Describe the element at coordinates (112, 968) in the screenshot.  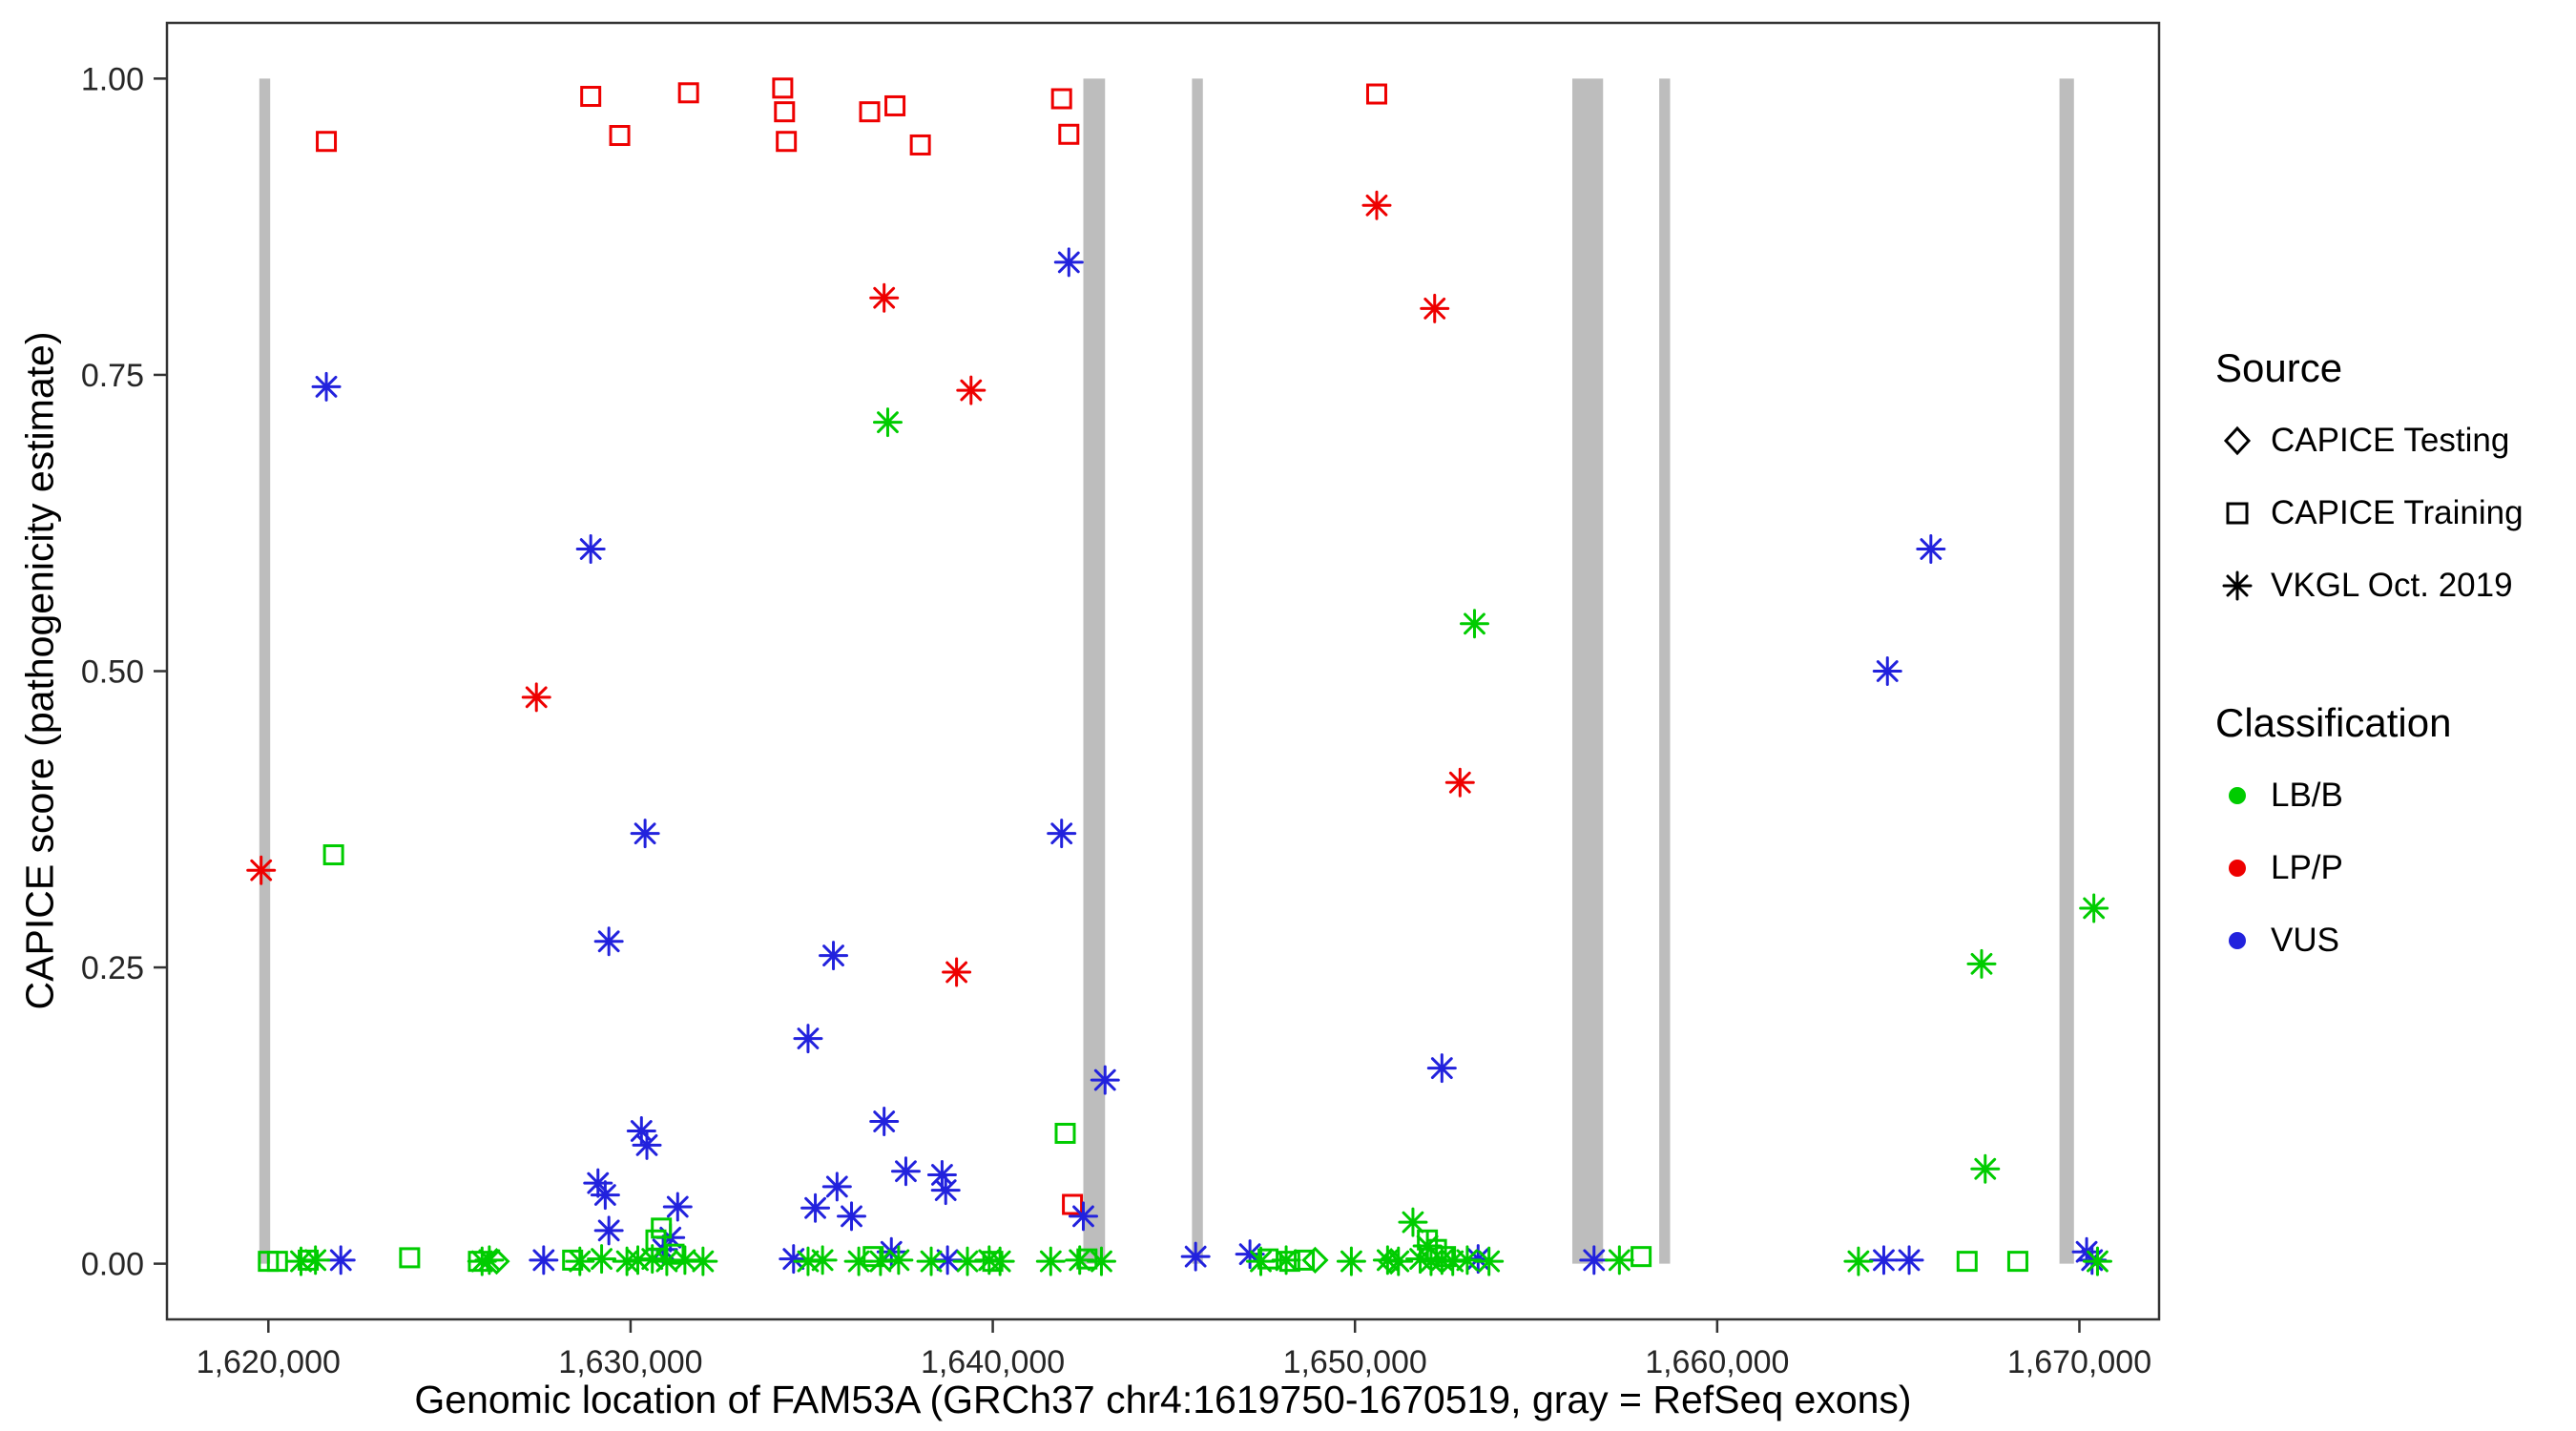
I see `y-tick-label: 0.25` at that location.